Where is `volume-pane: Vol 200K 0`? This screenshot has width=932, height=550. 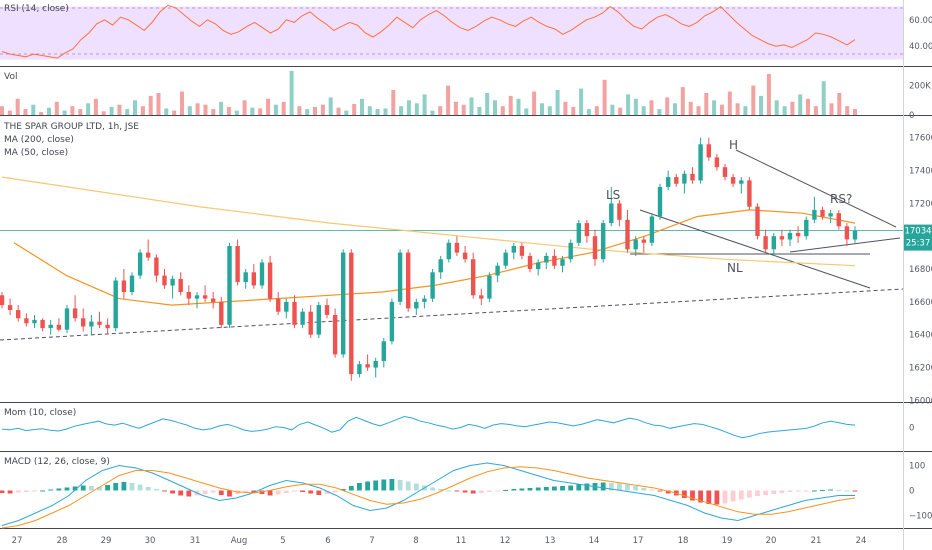
volume-pane: Vol 200K 0 is located at coordinates (465, 95).